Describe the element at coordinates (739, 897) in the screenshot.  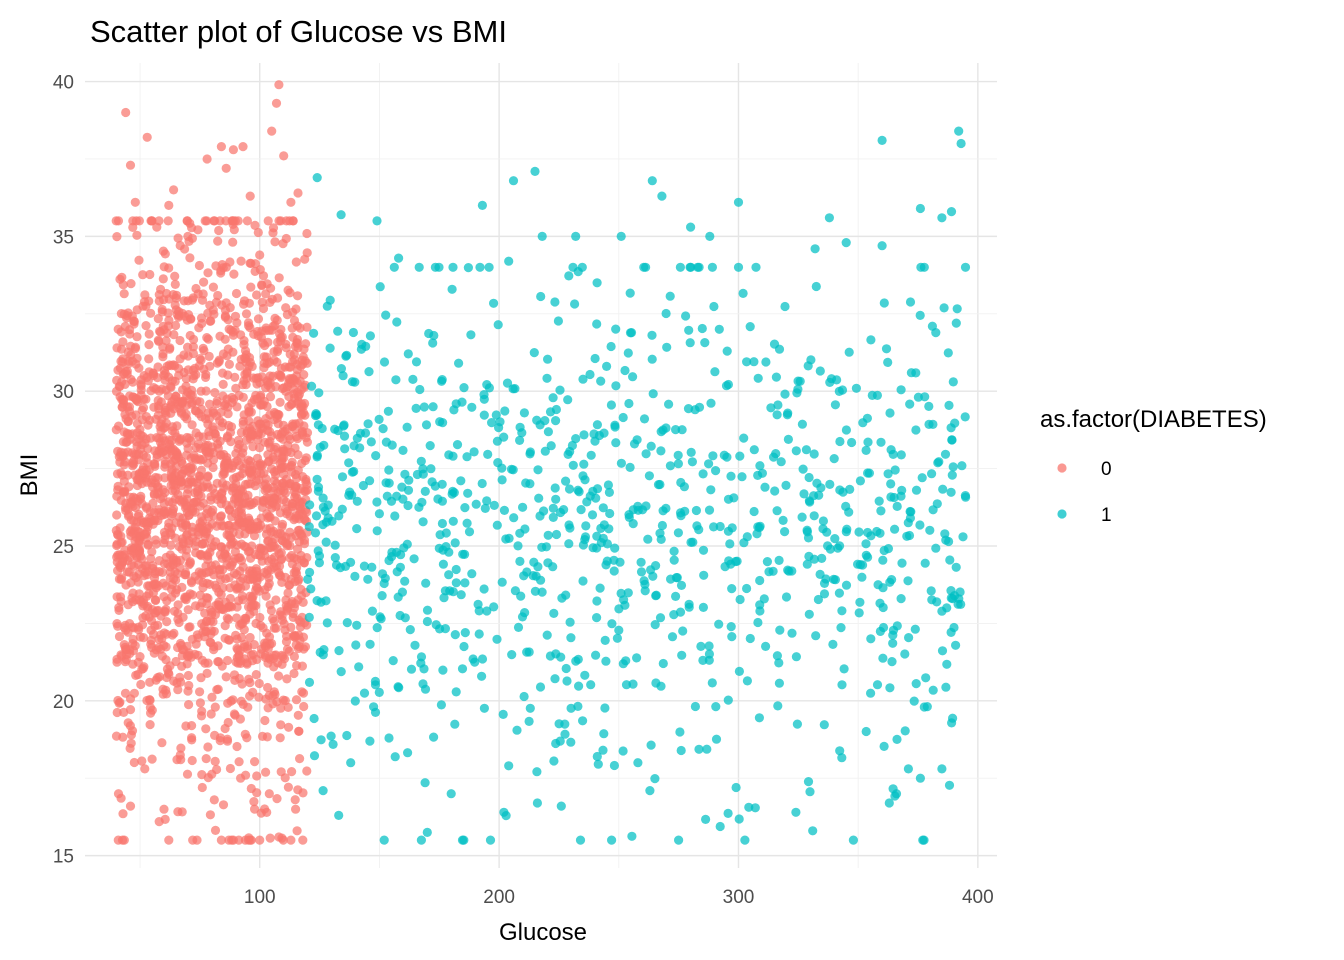
I see `x-tick-label: 300` at that location.